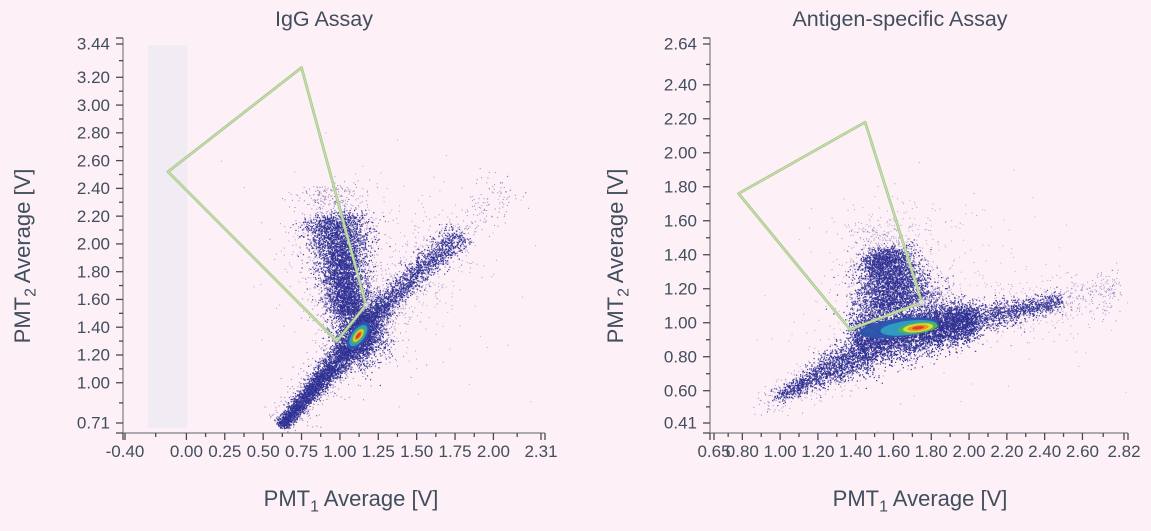  What do you see at coordinates (378, 498) in the screenshot?
I see `igg-x-label-suffix: Average [V]` at bounding box center [378, 498].